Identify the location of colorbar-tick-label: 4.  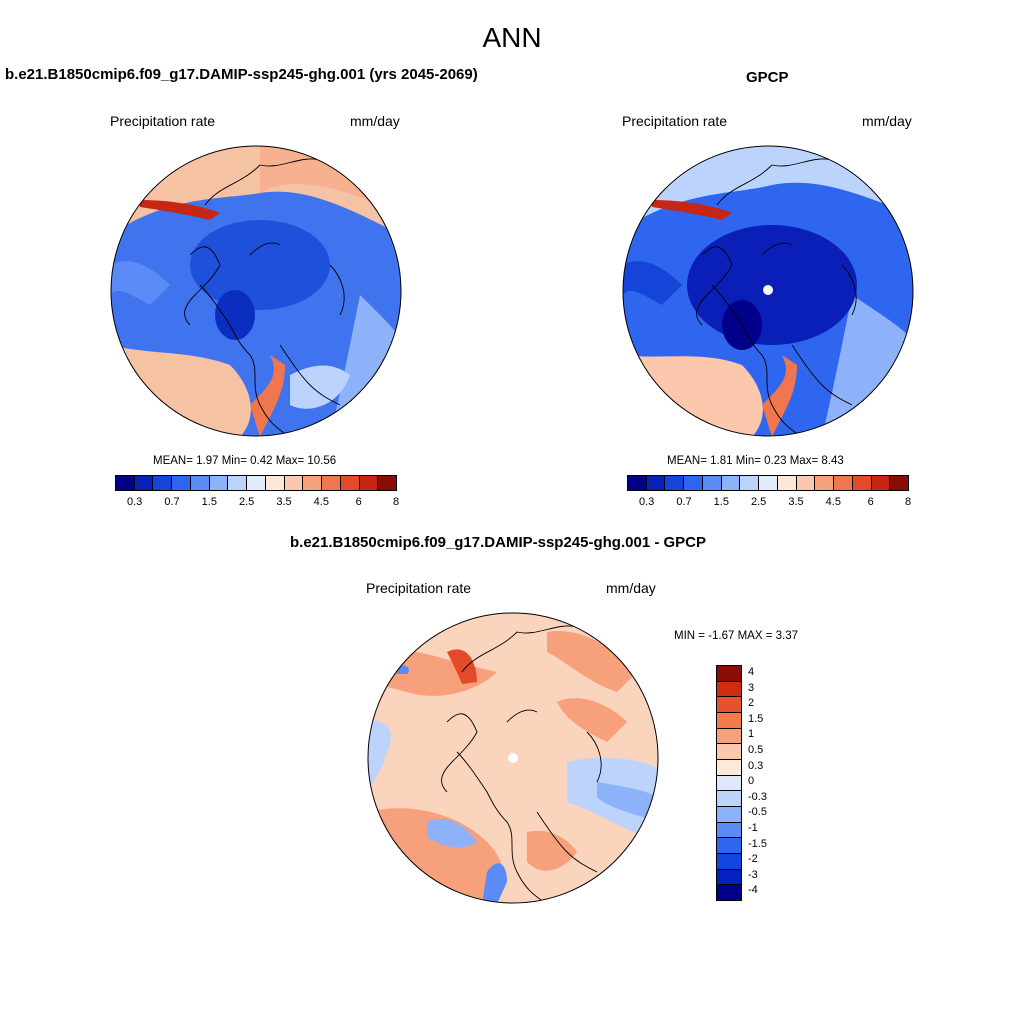
(751, 672).